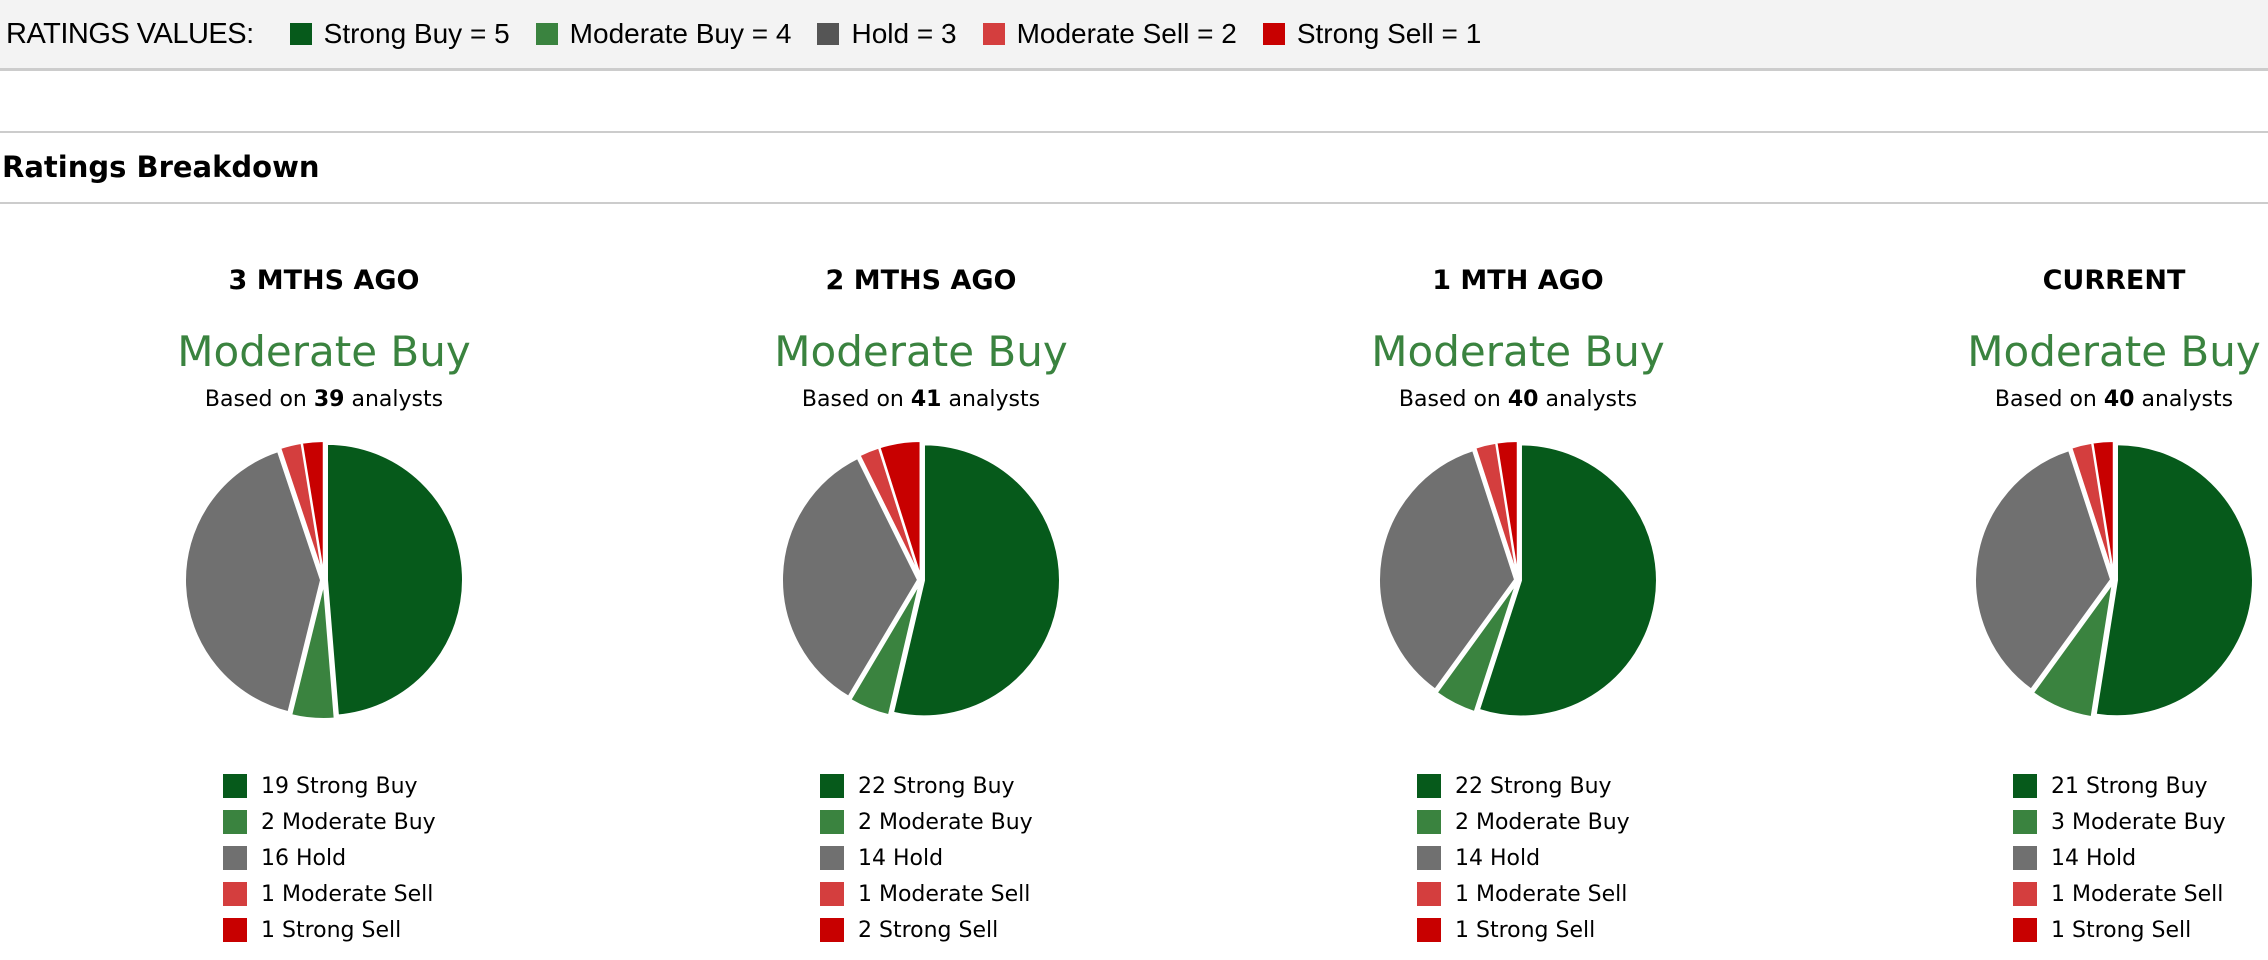 This screenshot has width=2268, height=960. I want to click on period-title: 1 MTH AGO, so click(1518, 280).